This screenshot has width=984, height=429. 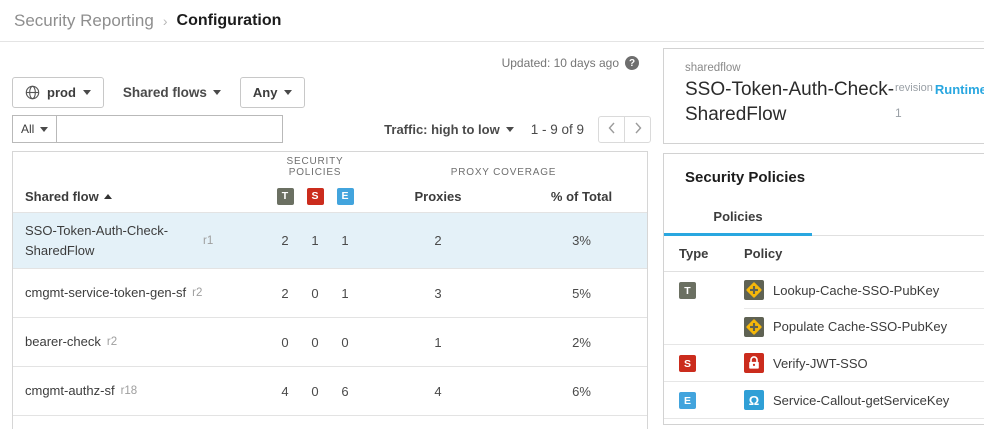 What do you see at coordinates (438, 196) in the screenshot?
I see `column-header-proxies: Proxies` at bounding box center [438, 196].